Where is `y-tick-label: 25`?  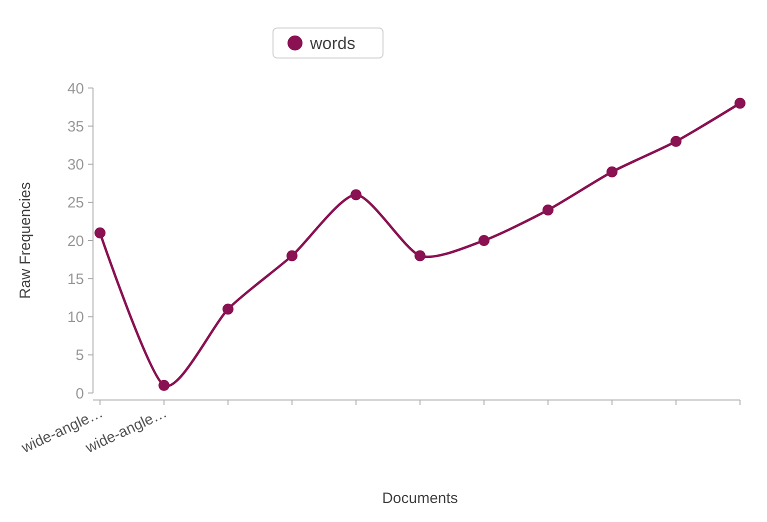 y-tick-label: 25 is located at coordinates (75, 203).